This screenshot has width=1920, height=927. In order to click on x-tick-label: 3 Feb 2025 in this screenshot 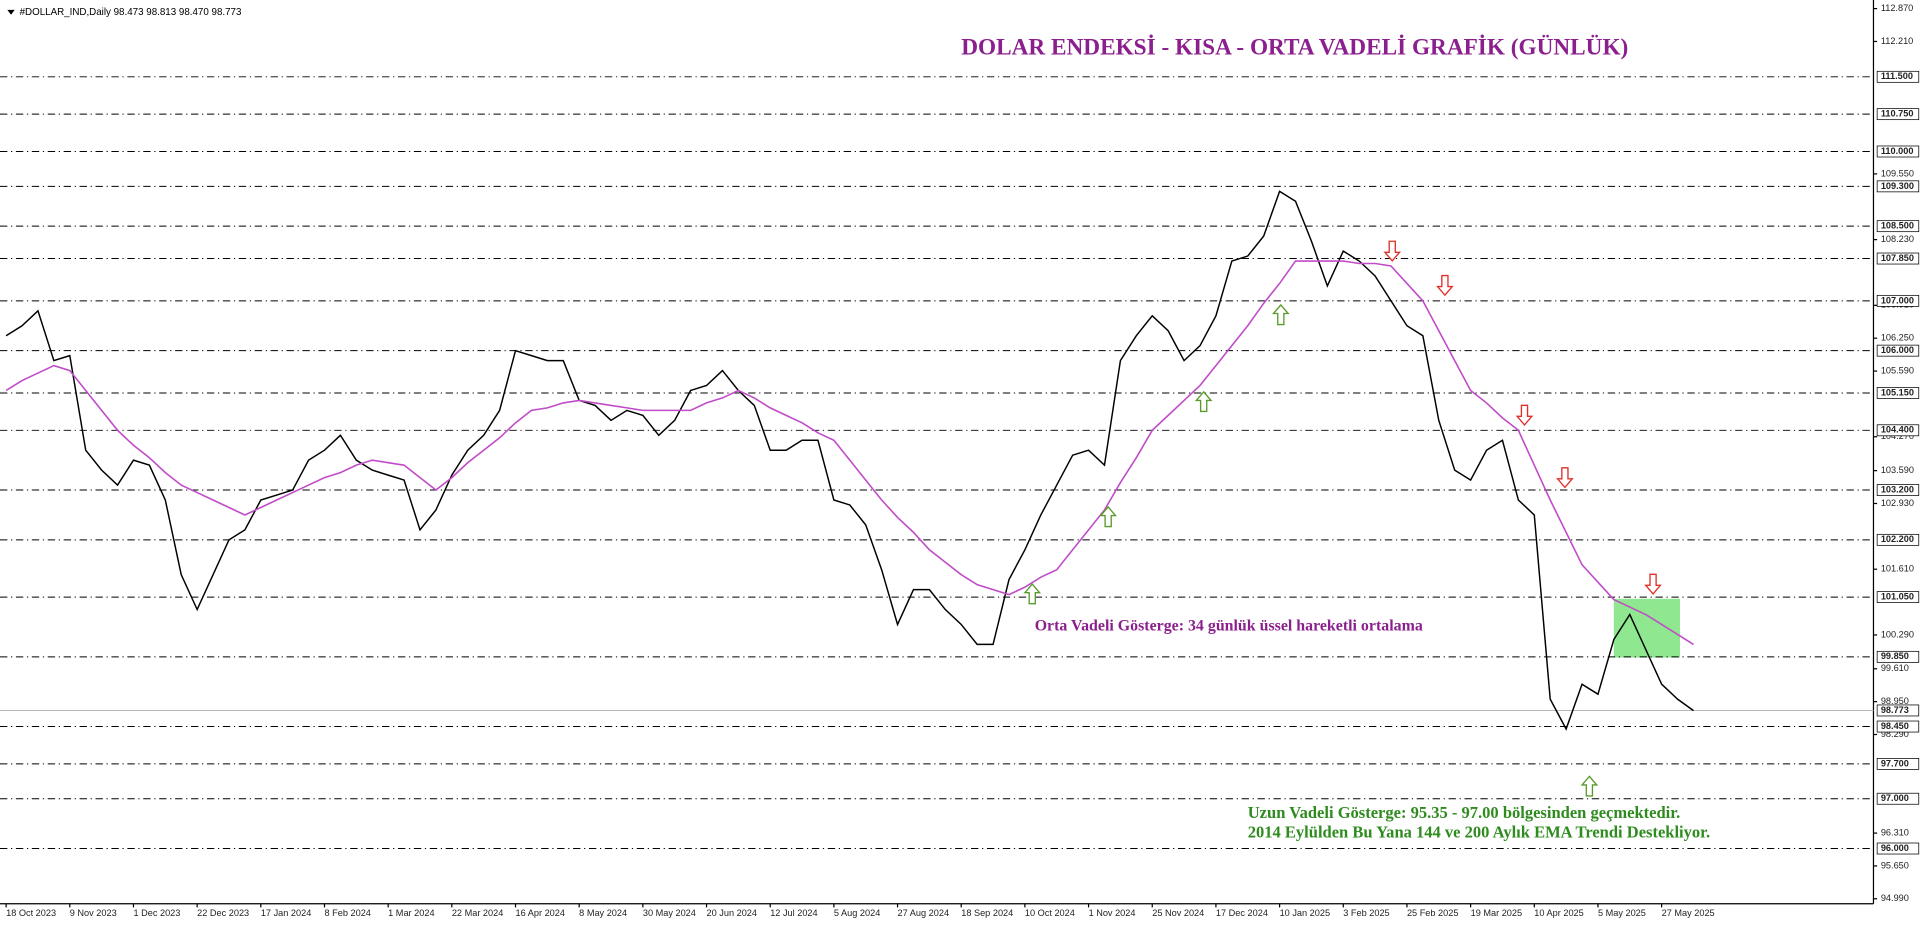, I will do `click(1366, 913)`.